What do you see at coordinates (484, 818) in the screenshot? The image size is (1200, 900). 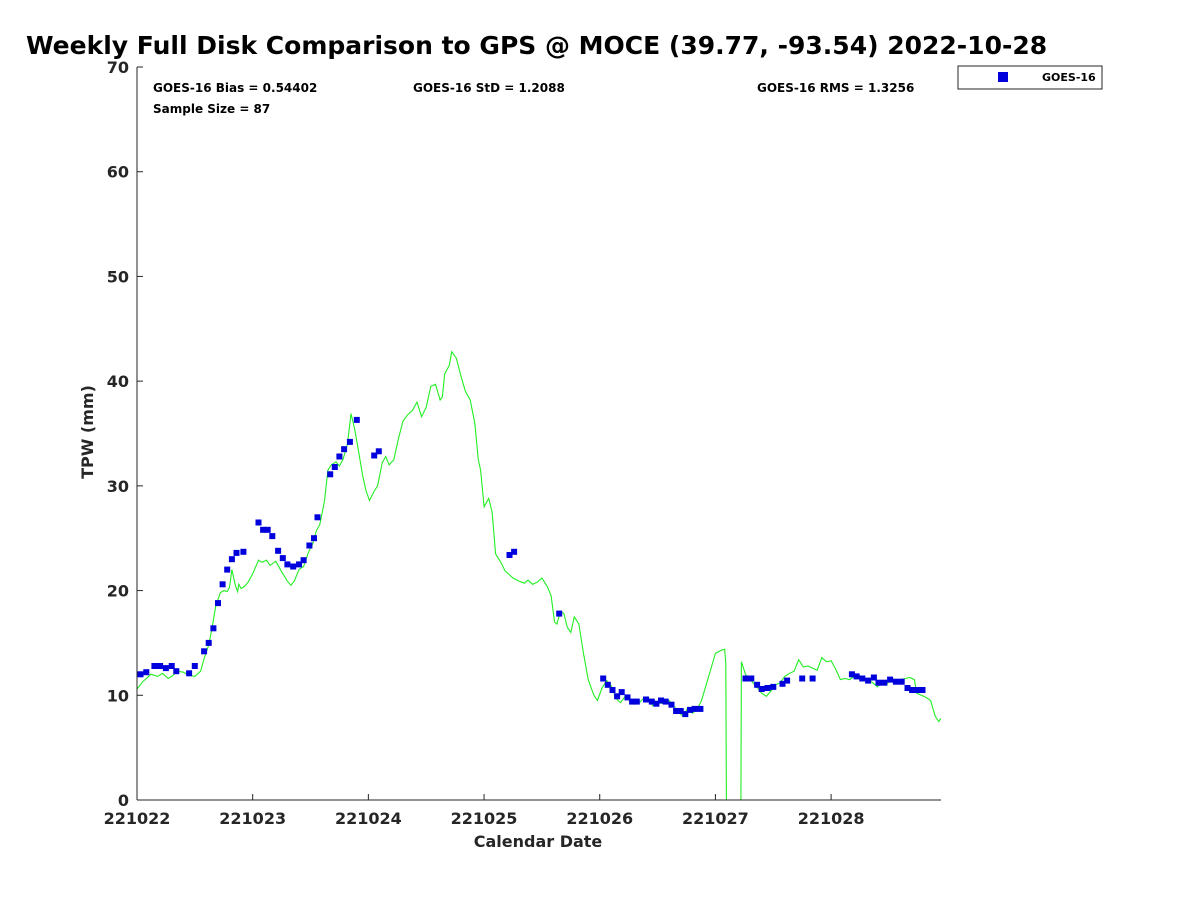 I see `x-tick-label-3: 221025` at bounding box center [484, 818].